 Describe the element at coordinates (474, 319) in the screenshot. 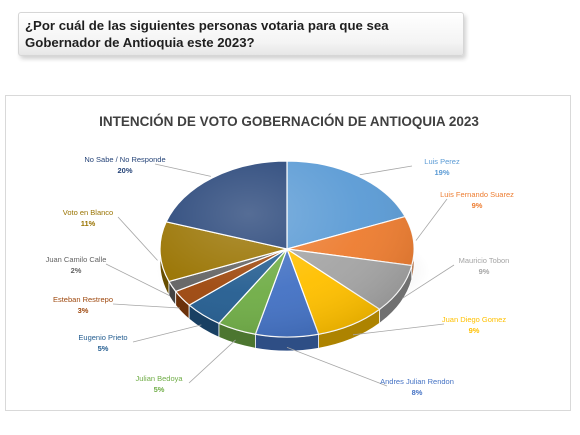

I see `data-label-name-juan-diego-gomez: Juan Diego Gomez` at that location.